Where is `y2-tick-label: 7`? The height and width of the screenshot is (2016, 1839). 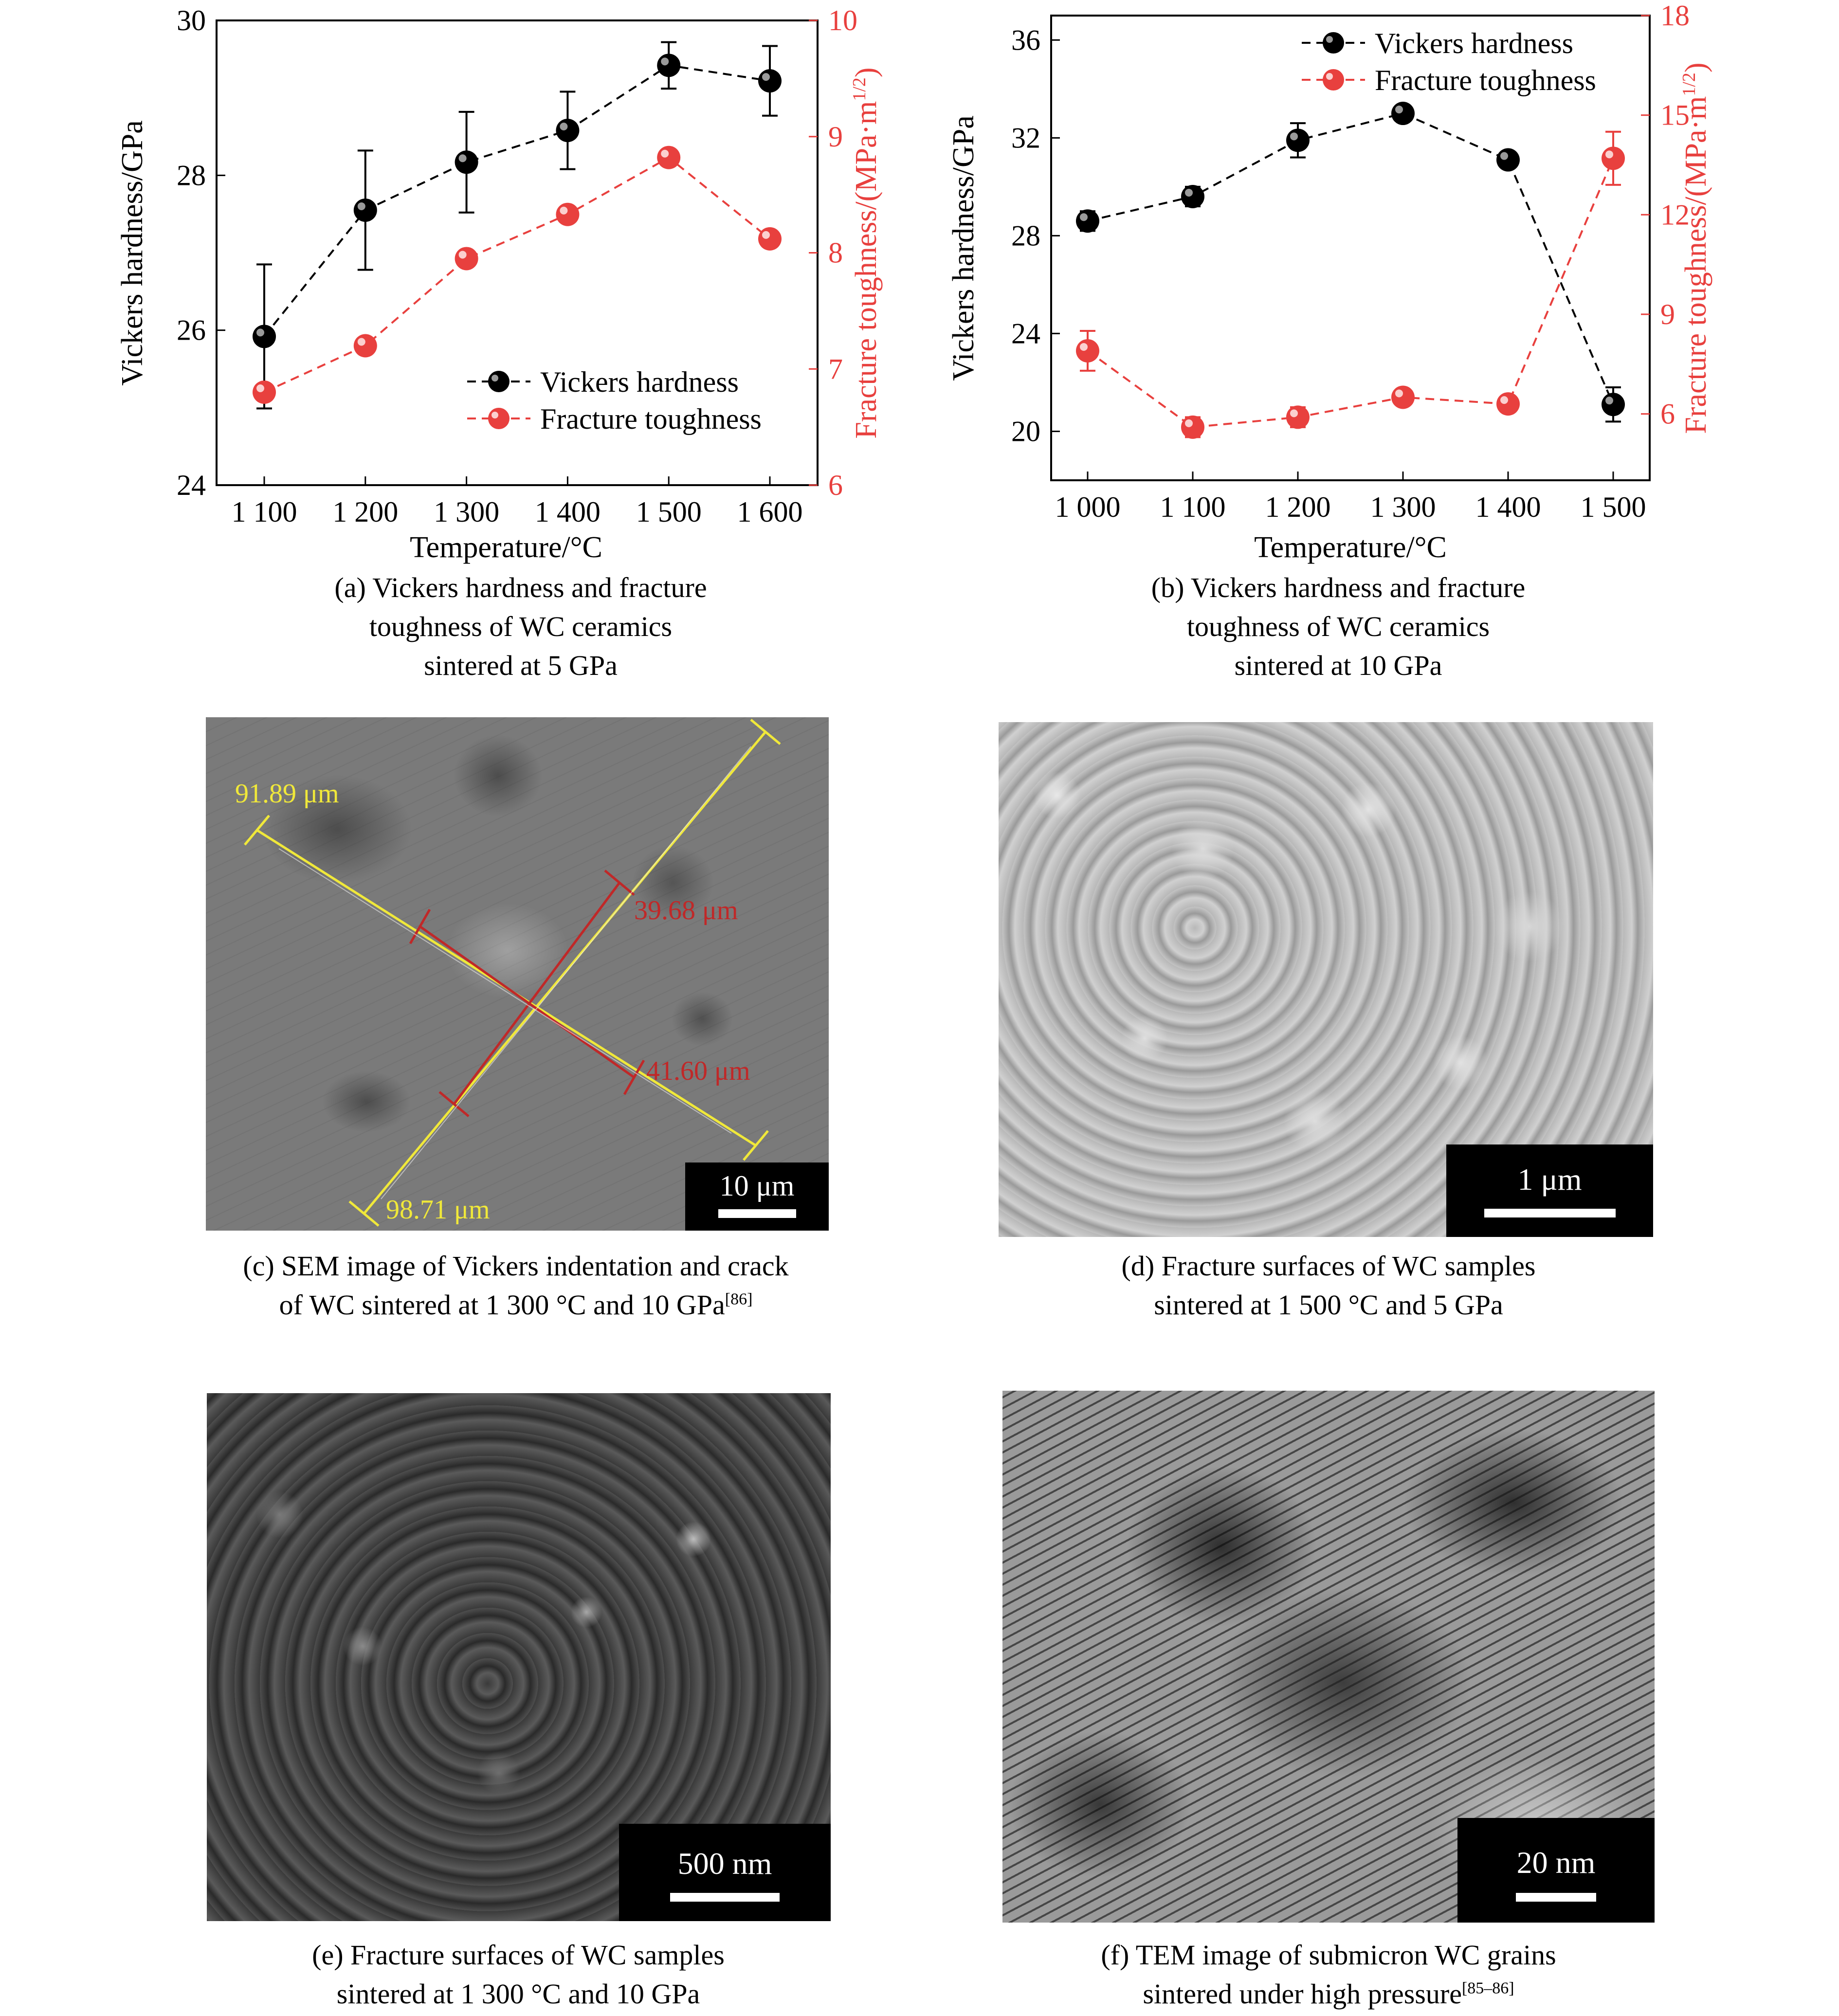 y2-tick-label: 7 is located at coordinates (836, 369).